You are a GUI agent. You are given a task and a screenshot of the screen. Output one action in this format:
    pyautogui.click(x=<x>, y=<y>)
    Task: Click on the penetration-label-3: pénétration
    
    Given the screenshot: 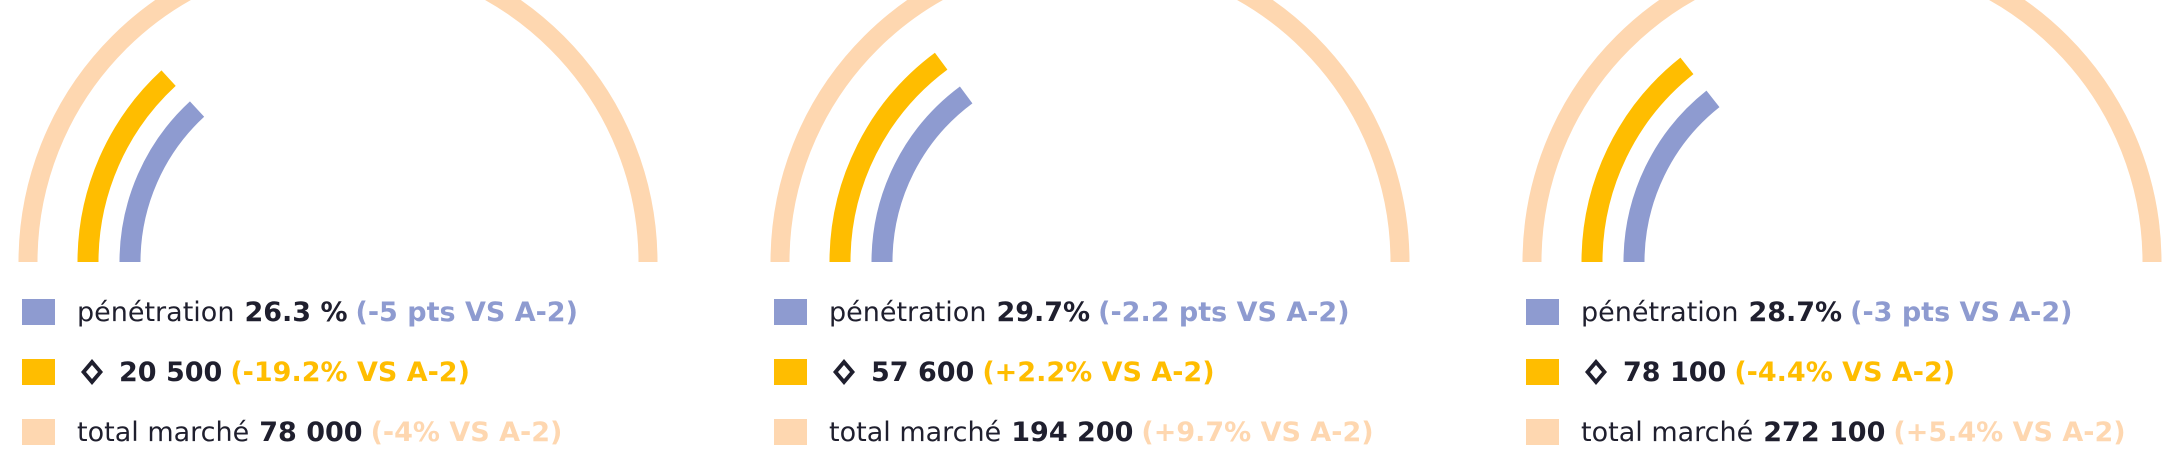 What is the action you would take?
    pyautogui.click(x=1660, y=312)
    